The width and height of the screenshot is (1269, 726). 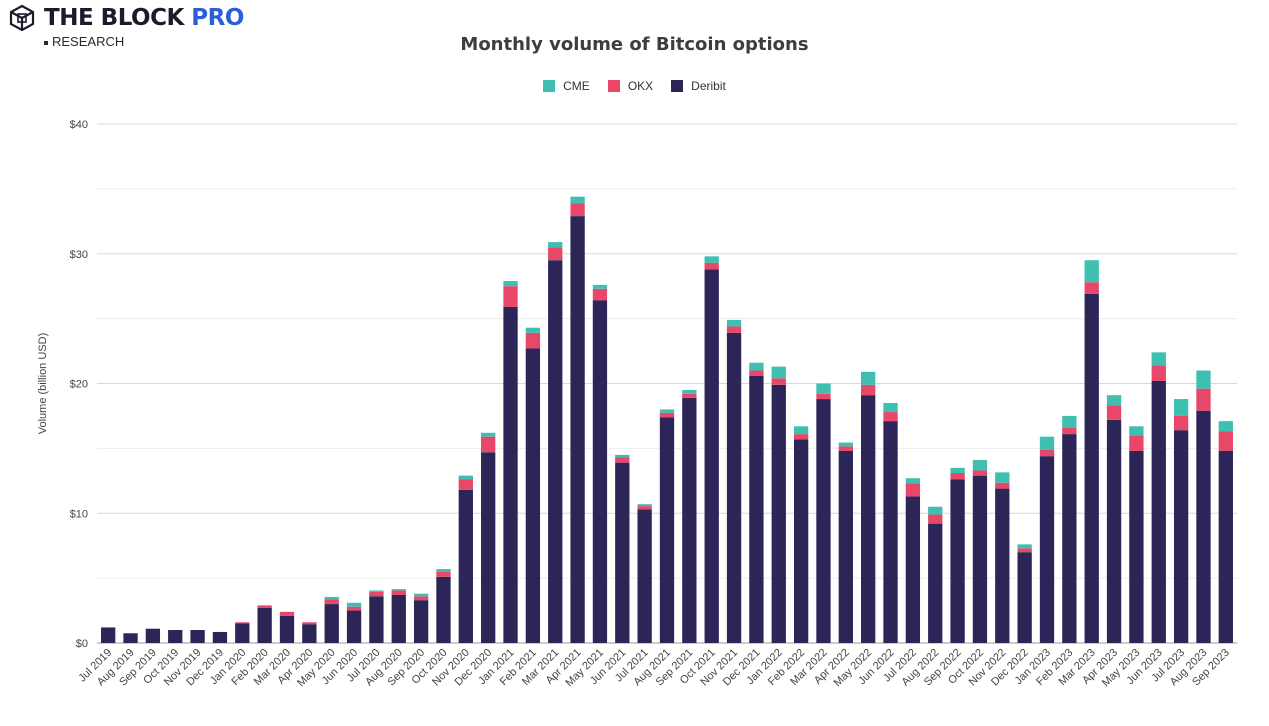 What do you see at coordinates (79, 385) in the screenshot?
I see `y-tick-label: $20` at bounding box center [79, 385].